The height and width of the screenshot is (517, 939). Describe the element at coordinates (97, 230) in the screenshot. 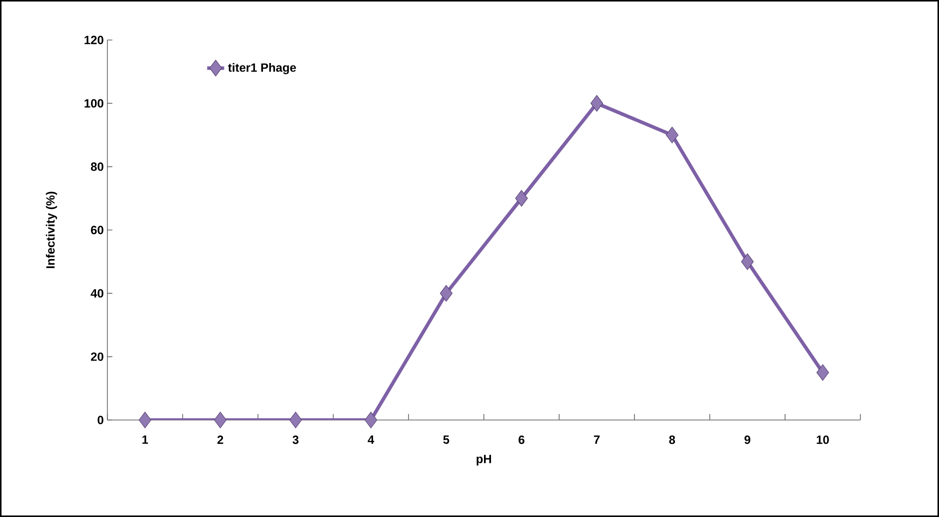

I see `y-tick-label: 60` at that location.